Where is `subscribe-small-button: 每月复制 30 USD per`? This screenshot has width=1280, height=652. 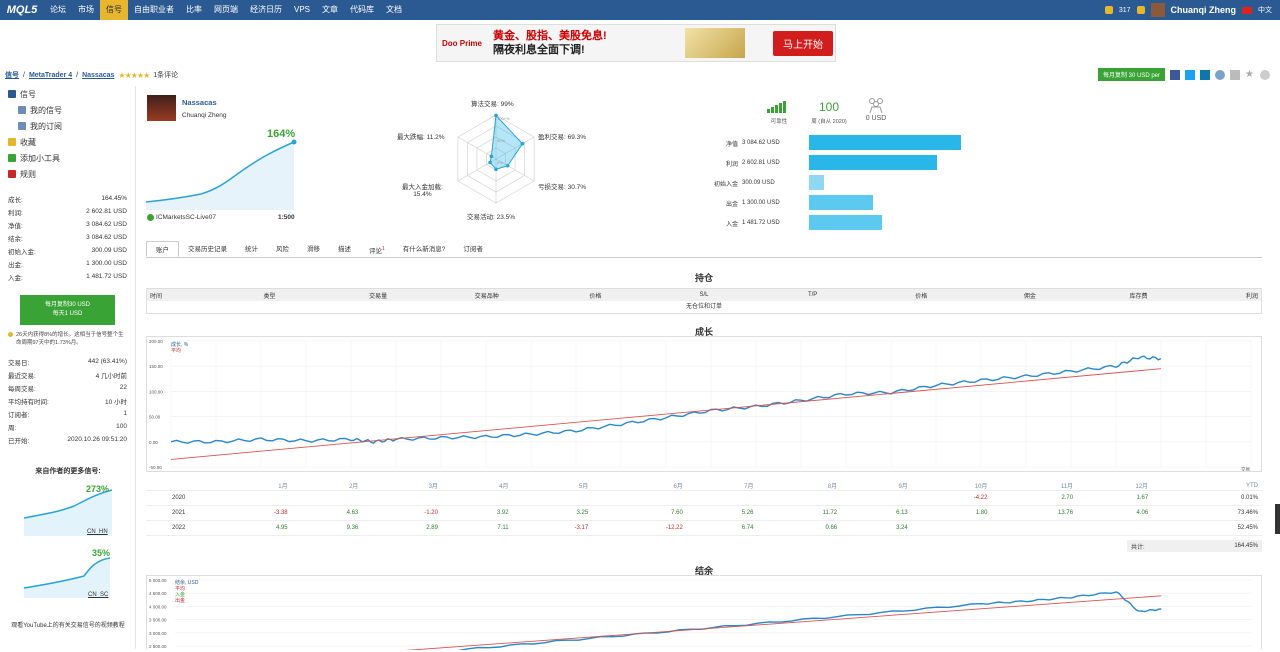 subscribe-small-button: 每月复制 30 USD per is located at coordinates (1131, 74).